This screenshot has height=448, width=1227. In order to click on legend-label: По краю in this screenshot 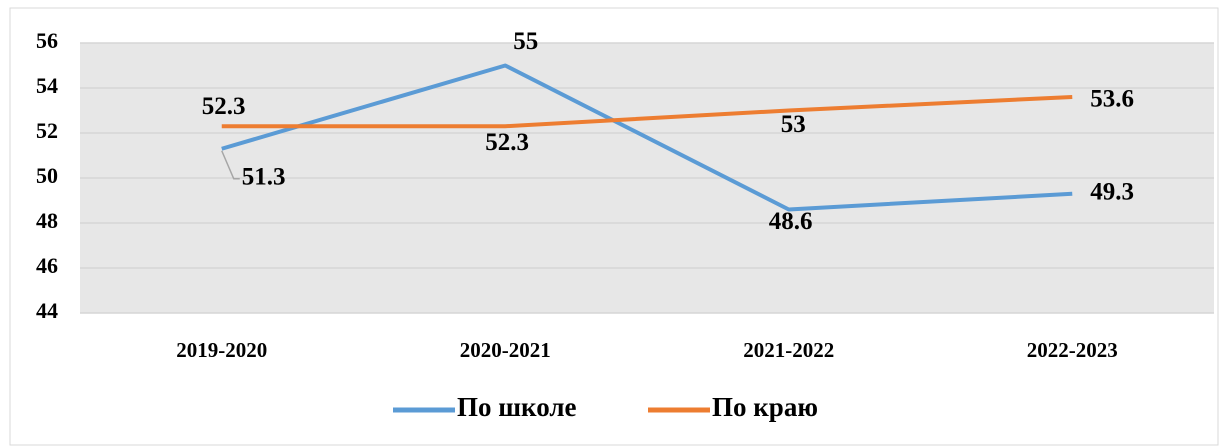, I will do `click(765, 407)`.